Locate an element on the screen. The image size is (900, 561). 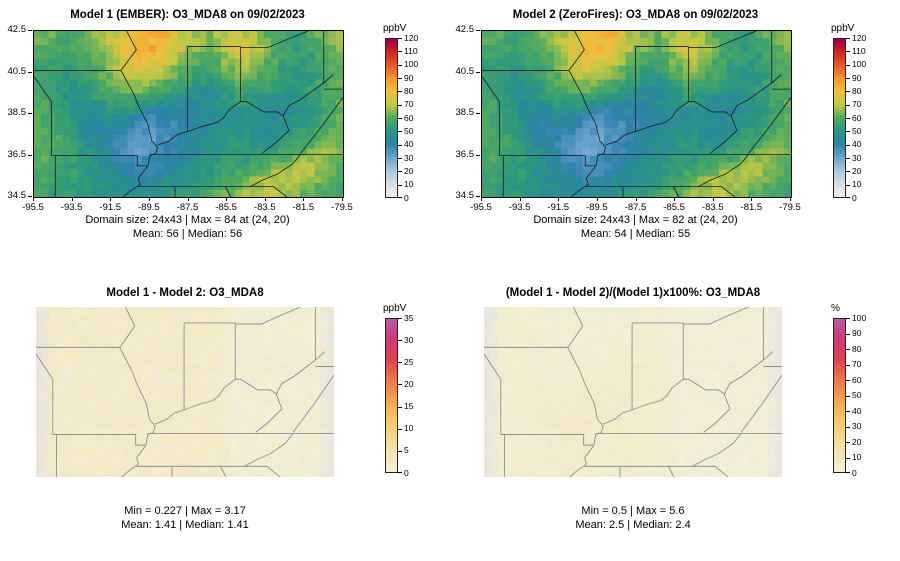
colorbar-tick-label: 80 is located at coordinates (409, 90).